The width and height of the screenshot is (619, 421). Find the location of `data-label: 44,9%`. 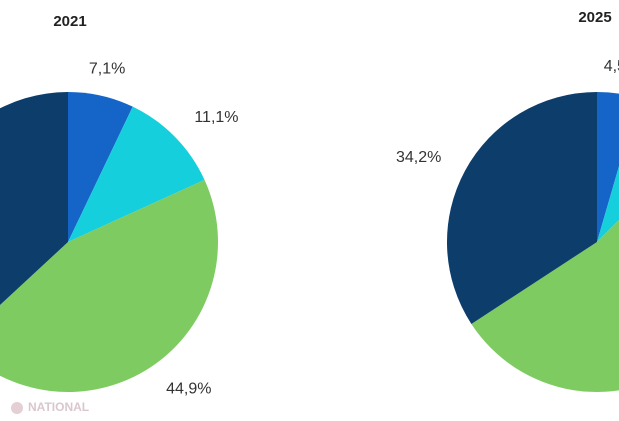

data-label: 44,9% is located at coordinates (188, 389).